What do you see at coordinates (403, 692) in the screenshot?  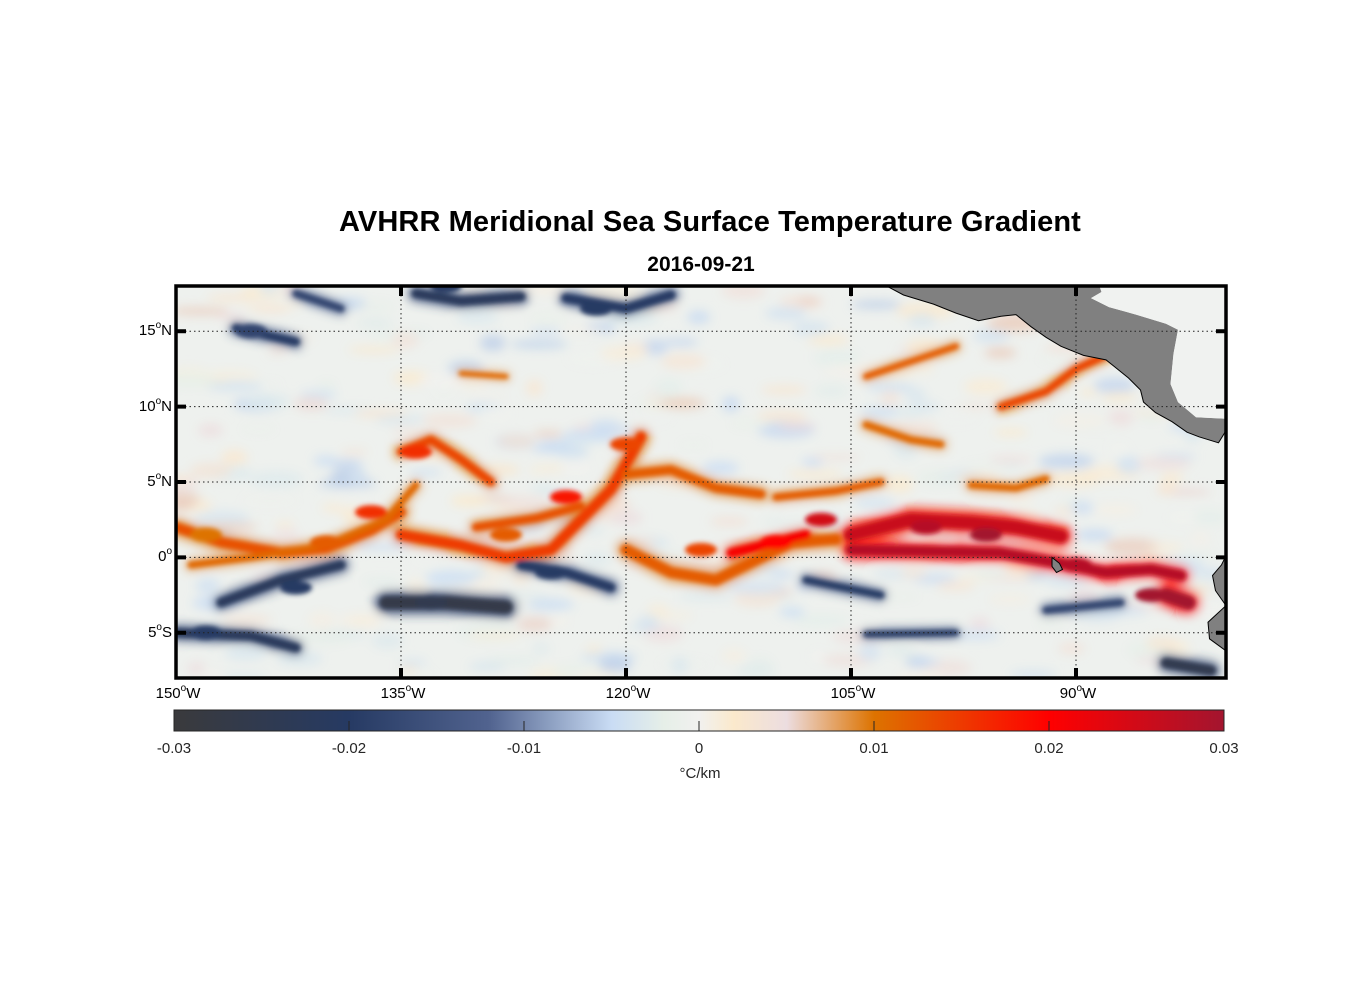 I see `lon-tick-label: 135oW` at bounding box center [403, 692].